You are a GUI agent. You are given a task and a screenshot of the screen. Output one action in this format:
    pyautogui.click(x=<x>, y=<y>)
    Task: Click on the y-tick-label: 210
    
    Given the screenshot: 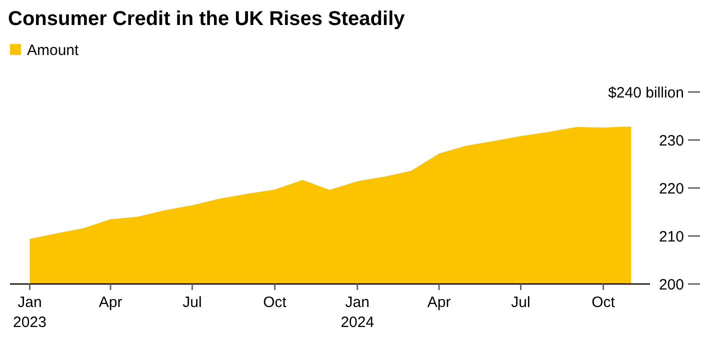 What is the action you would take?
    pyautogui.click(x=671, y=237)
    